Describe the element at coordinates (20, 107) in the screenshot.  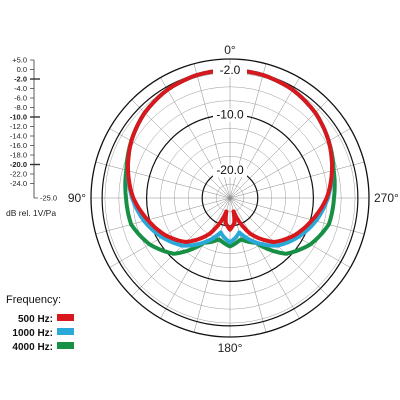
I see `scale-label: -8.0` at that location.